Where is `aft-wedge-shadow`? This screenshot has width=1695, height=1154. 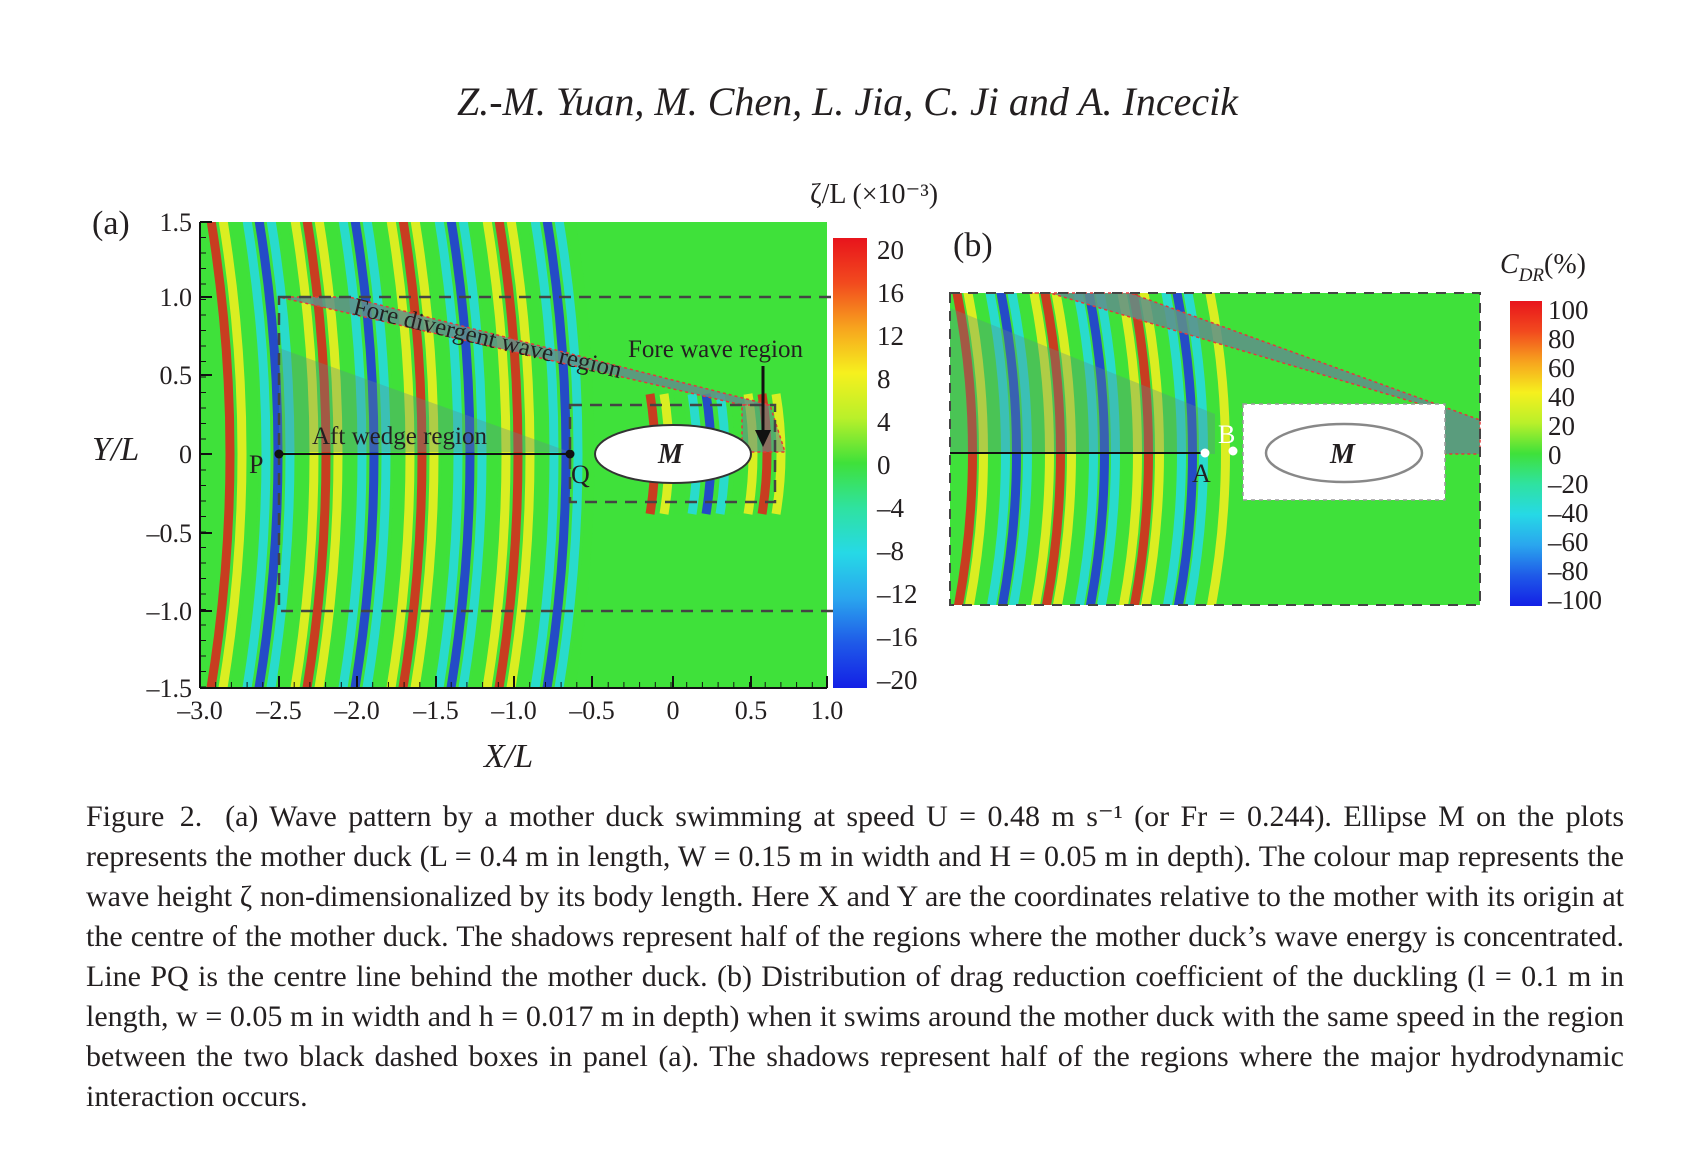 aft-wedge-shadow is located at coordinates (424, 400).